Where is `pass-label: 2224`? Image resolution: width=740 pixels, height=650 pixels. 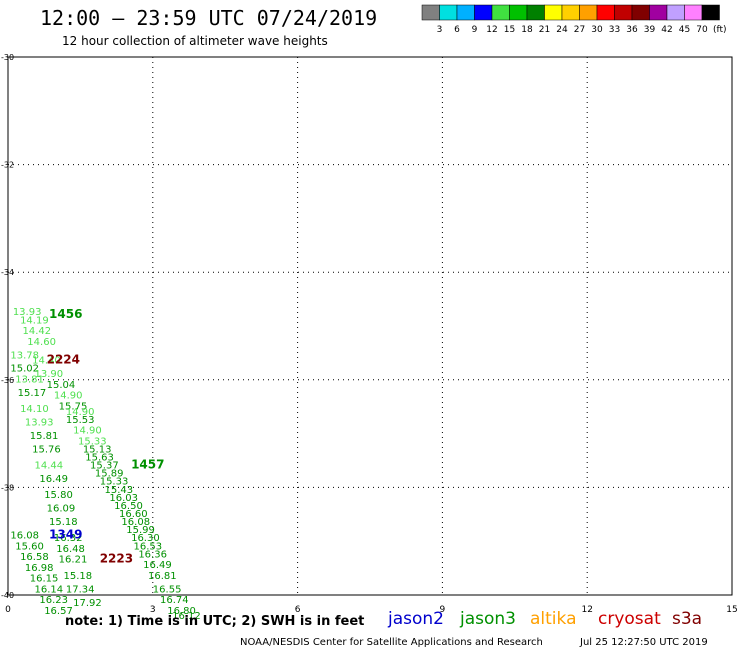 pass-label: 2224 is located at coordinates (63, 360).